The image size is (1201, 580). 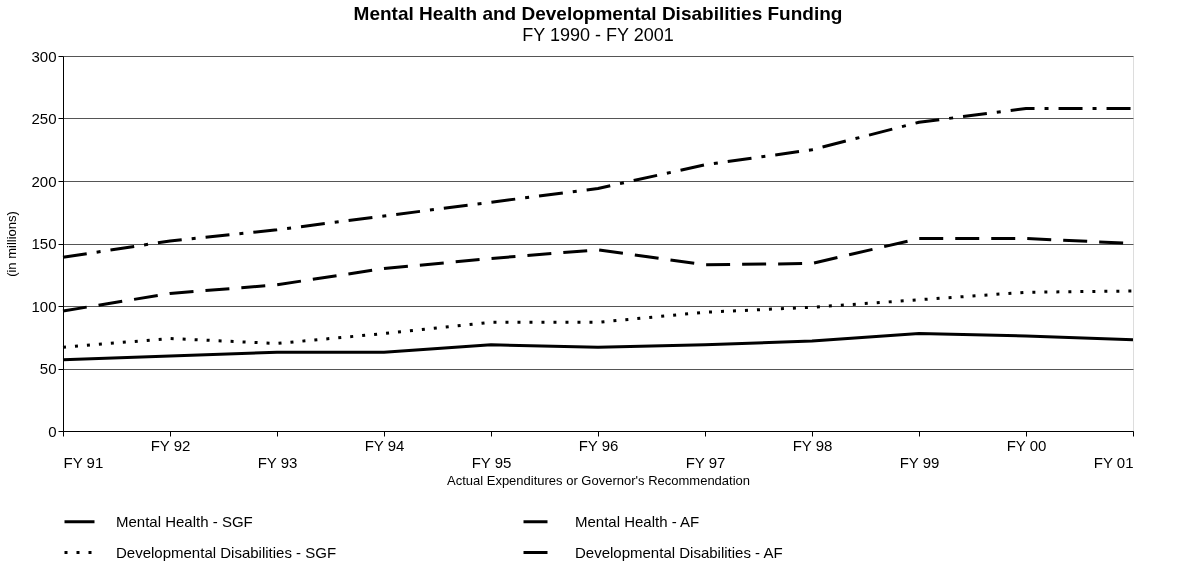 I want to click on x-tick-label: FY 00, so click(x=1026, y=445).